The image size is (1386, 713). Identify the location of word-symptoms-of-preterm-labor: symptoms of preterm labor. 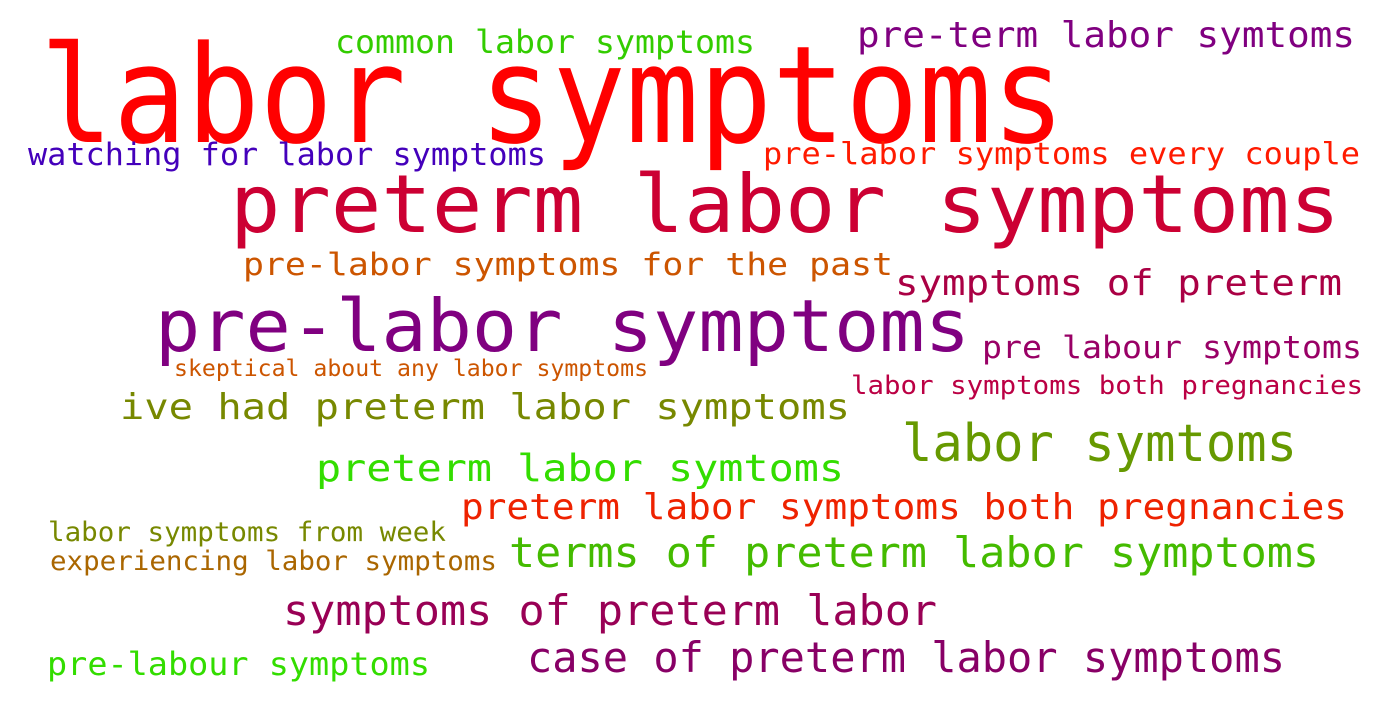
(610, 610).